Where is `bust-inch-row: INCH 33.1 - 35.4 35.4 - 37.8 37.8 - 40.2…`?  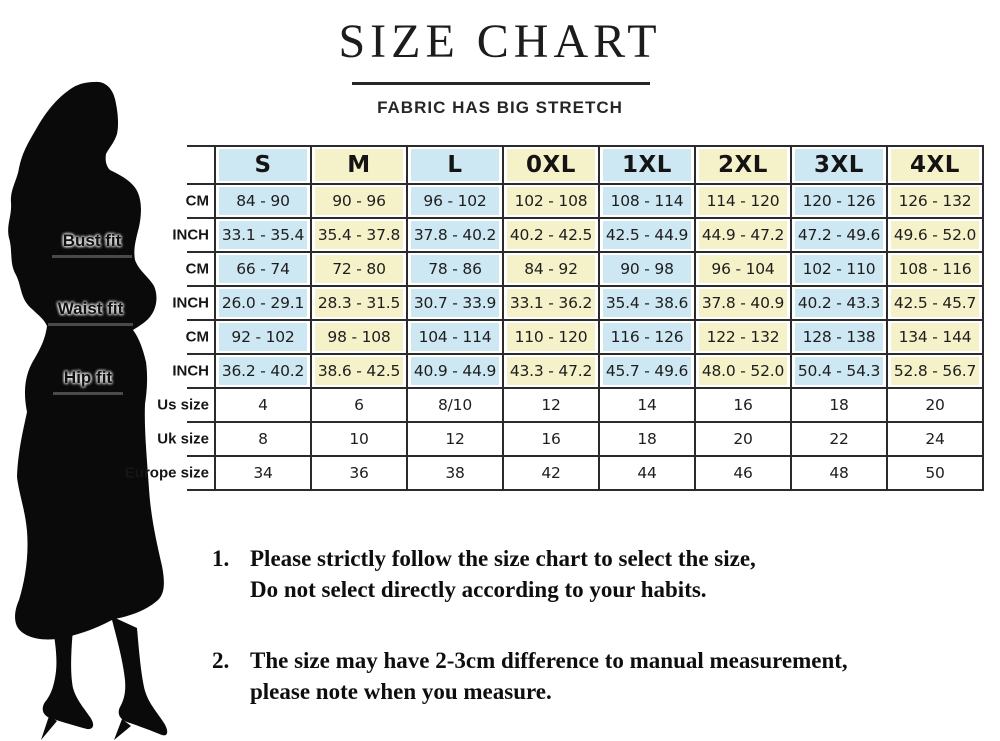 bust-inch-row: INCH 33.1 - 35.4 35.4 - 37.8 37.8 - 40.2… is located at coordinates (578, 235).